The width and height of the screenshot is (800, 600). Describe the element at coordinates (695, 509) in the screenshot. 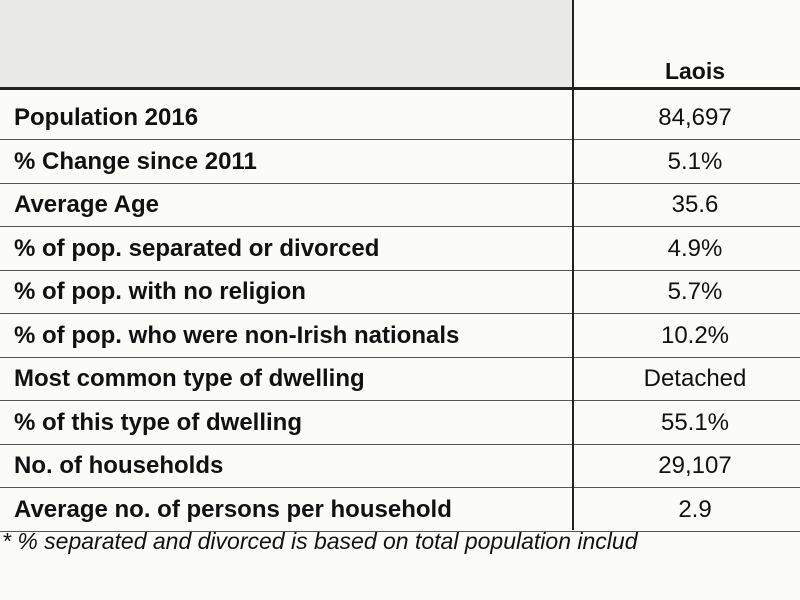

I see `row-value: 2.9` at that location.